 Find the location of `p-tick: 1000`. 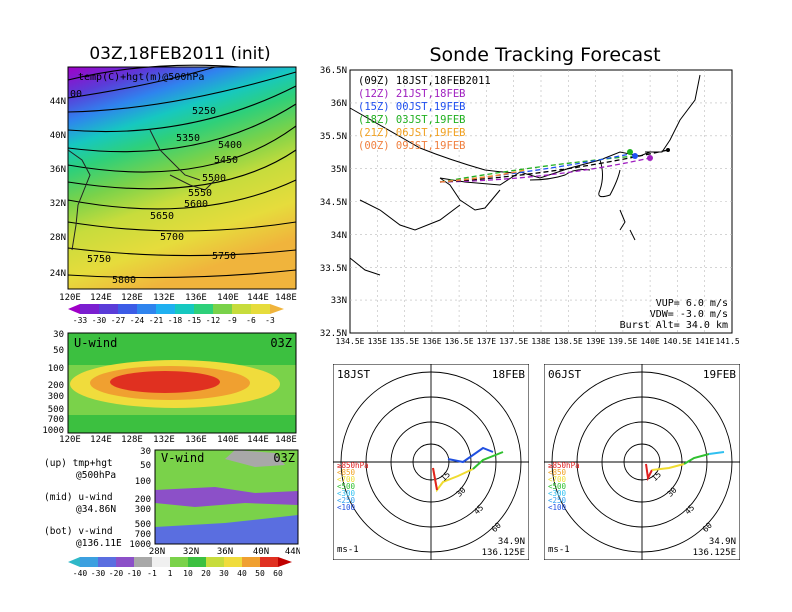

p-tick: 1000 is located at coordinates (53, 431).